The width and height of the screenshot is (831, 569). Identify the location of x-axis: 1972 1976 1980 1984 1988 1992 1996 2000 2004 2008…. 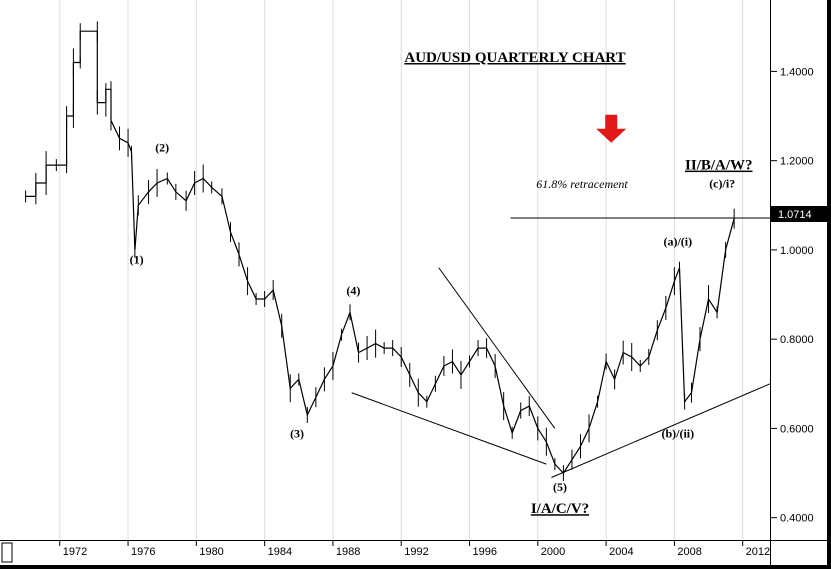
(414, 549).